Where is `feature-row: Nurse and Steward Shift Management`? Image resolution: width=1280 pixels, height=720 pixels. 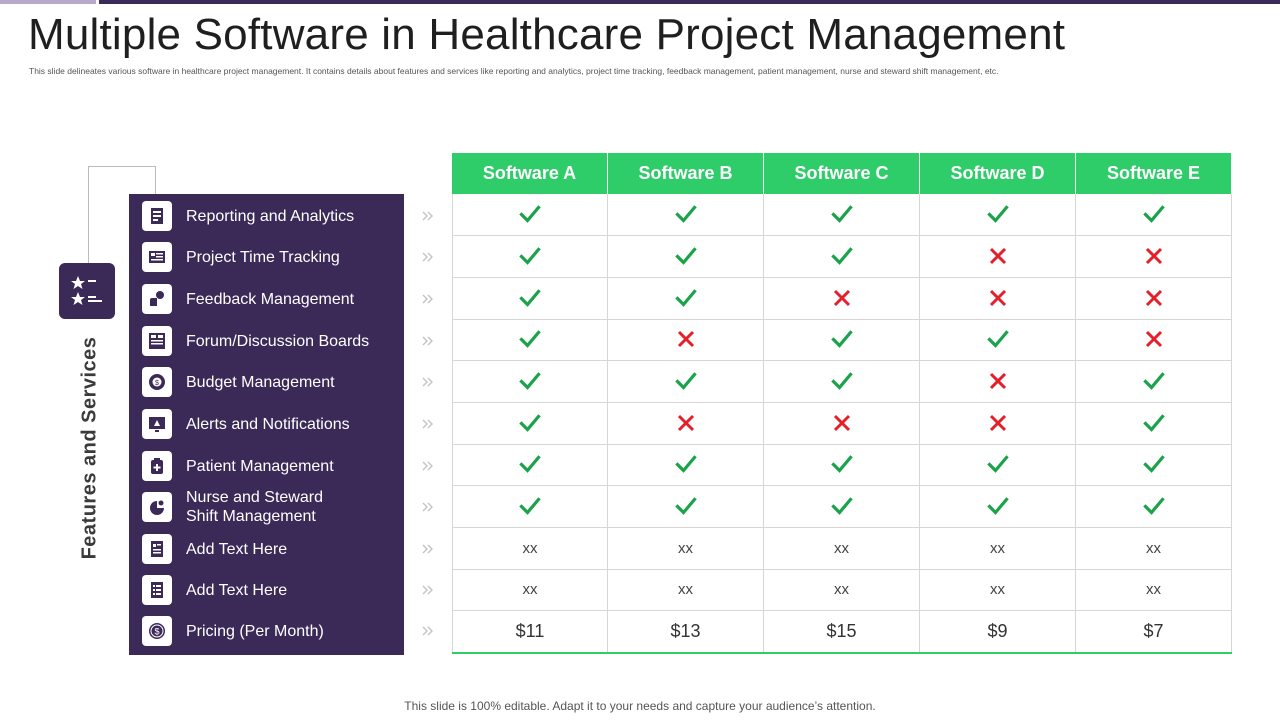 feature-row: Nurse and Steward Shift Management is located at coordinates (266, 507).